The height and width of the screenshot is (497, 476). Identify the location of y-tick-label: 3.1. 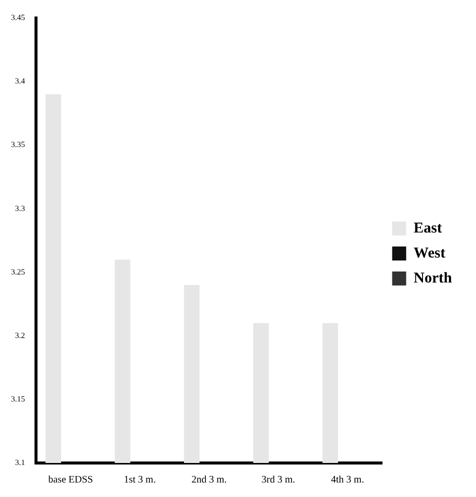
(20, 463).